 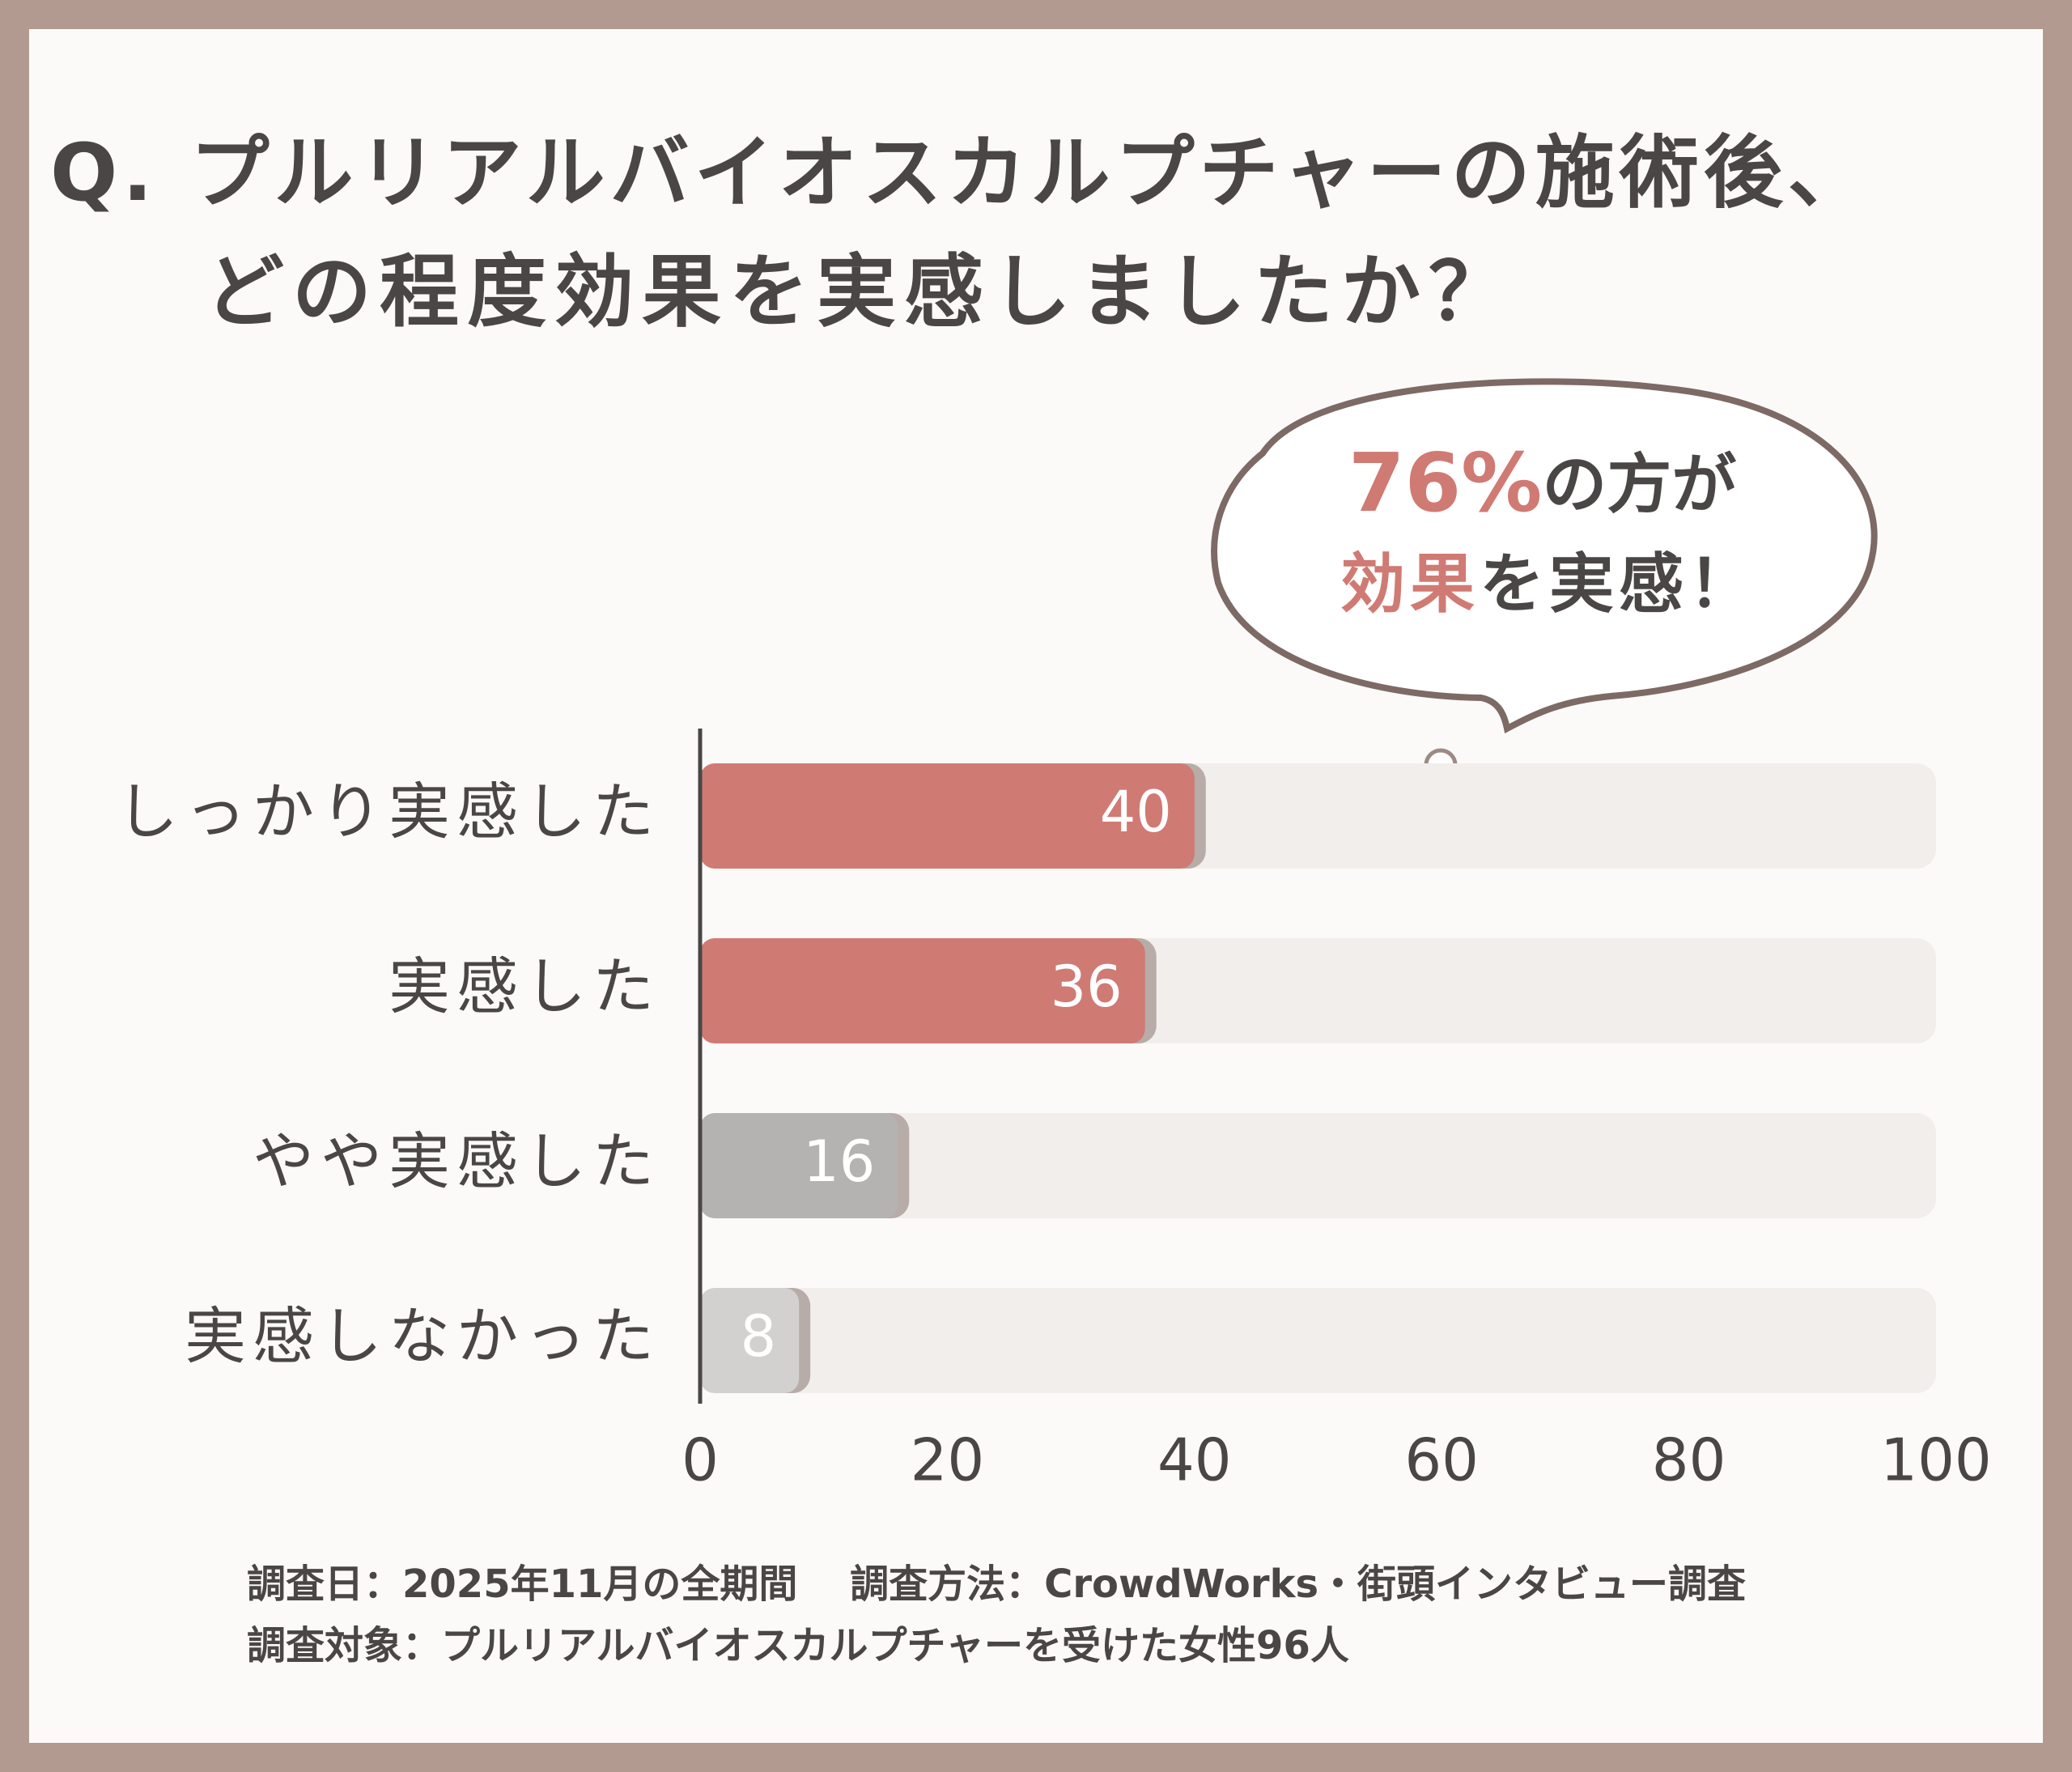 I want to click on footer: 調査対象：プルリアルバイオスカルプチャーを受けた女性96人, so click(x=798, y=1646).